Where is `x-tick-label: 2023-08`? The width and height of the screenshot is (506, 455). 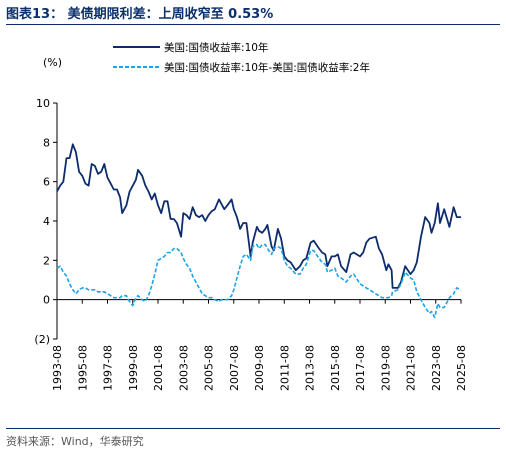 x-tick-label: 2023-08 is located at coordinates (436, 368).